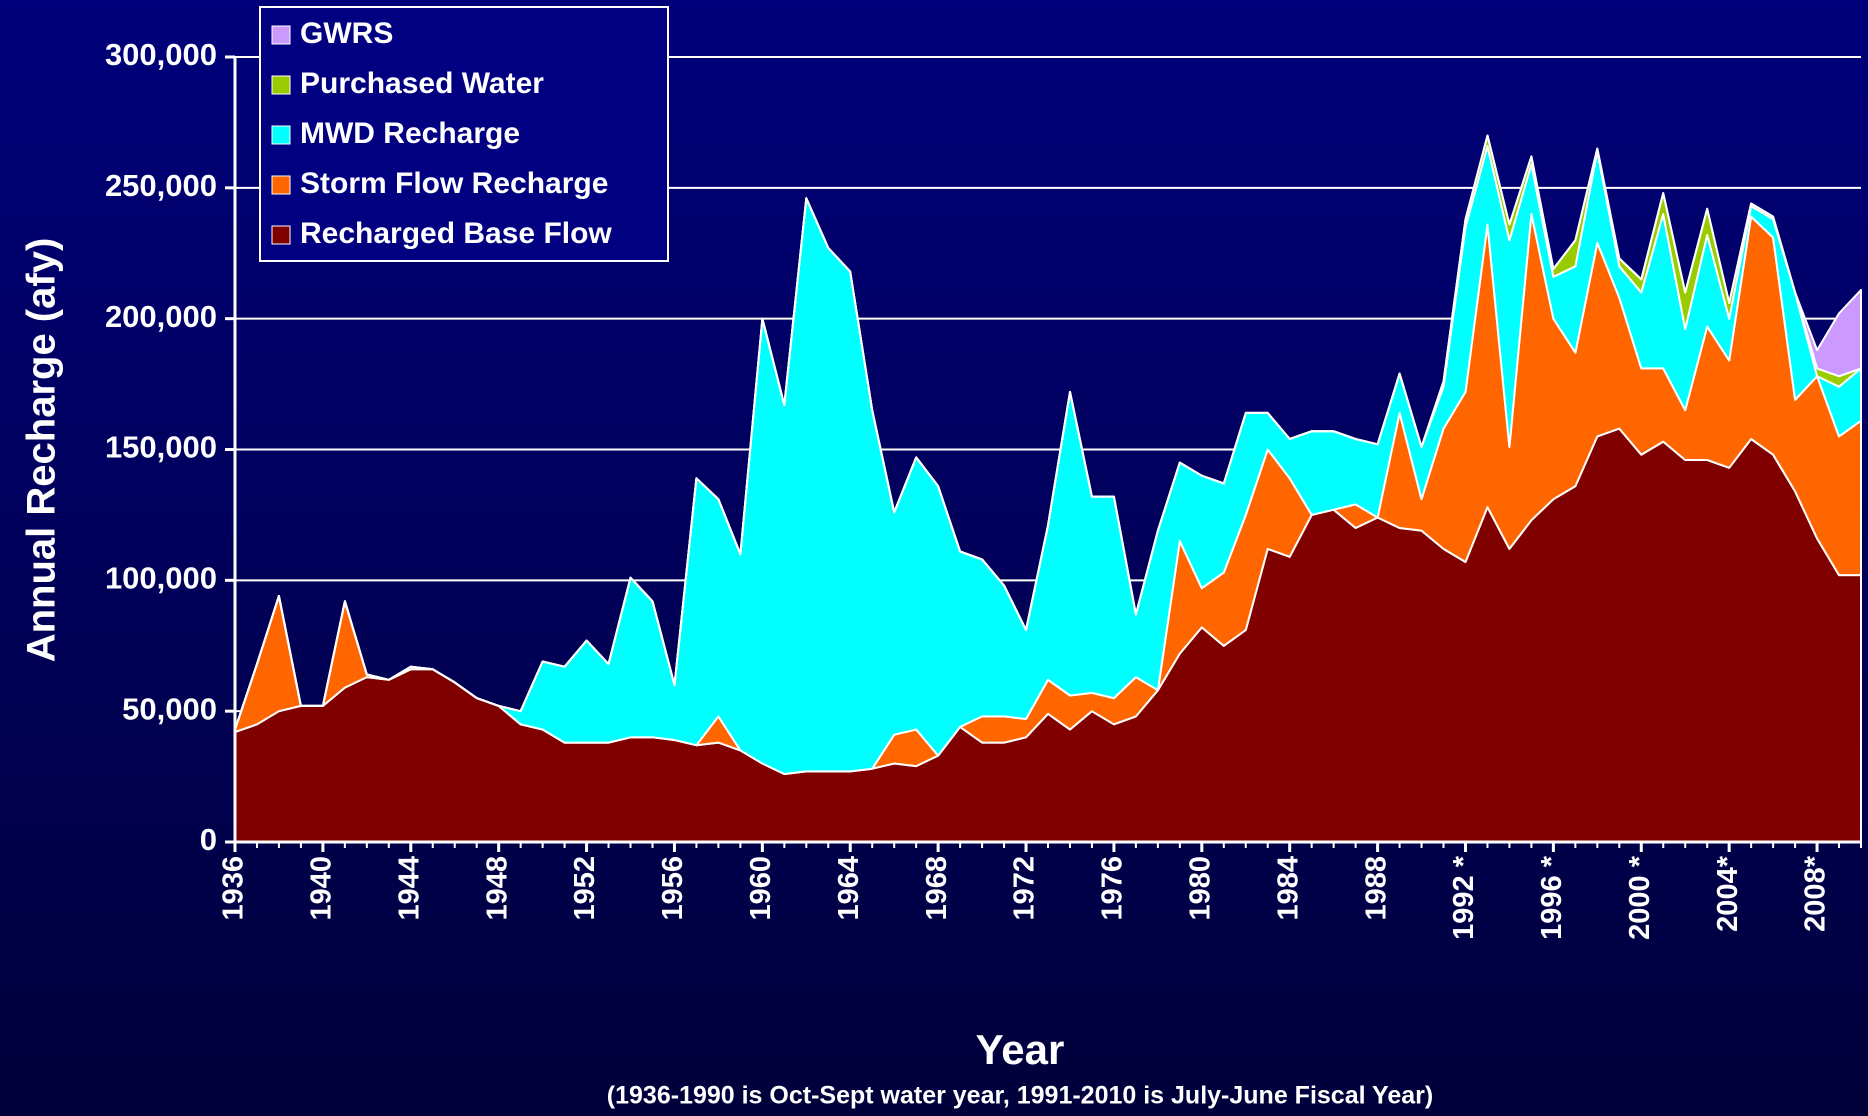  I want to click on y-tick-label: 50,000, so click(169, 708).